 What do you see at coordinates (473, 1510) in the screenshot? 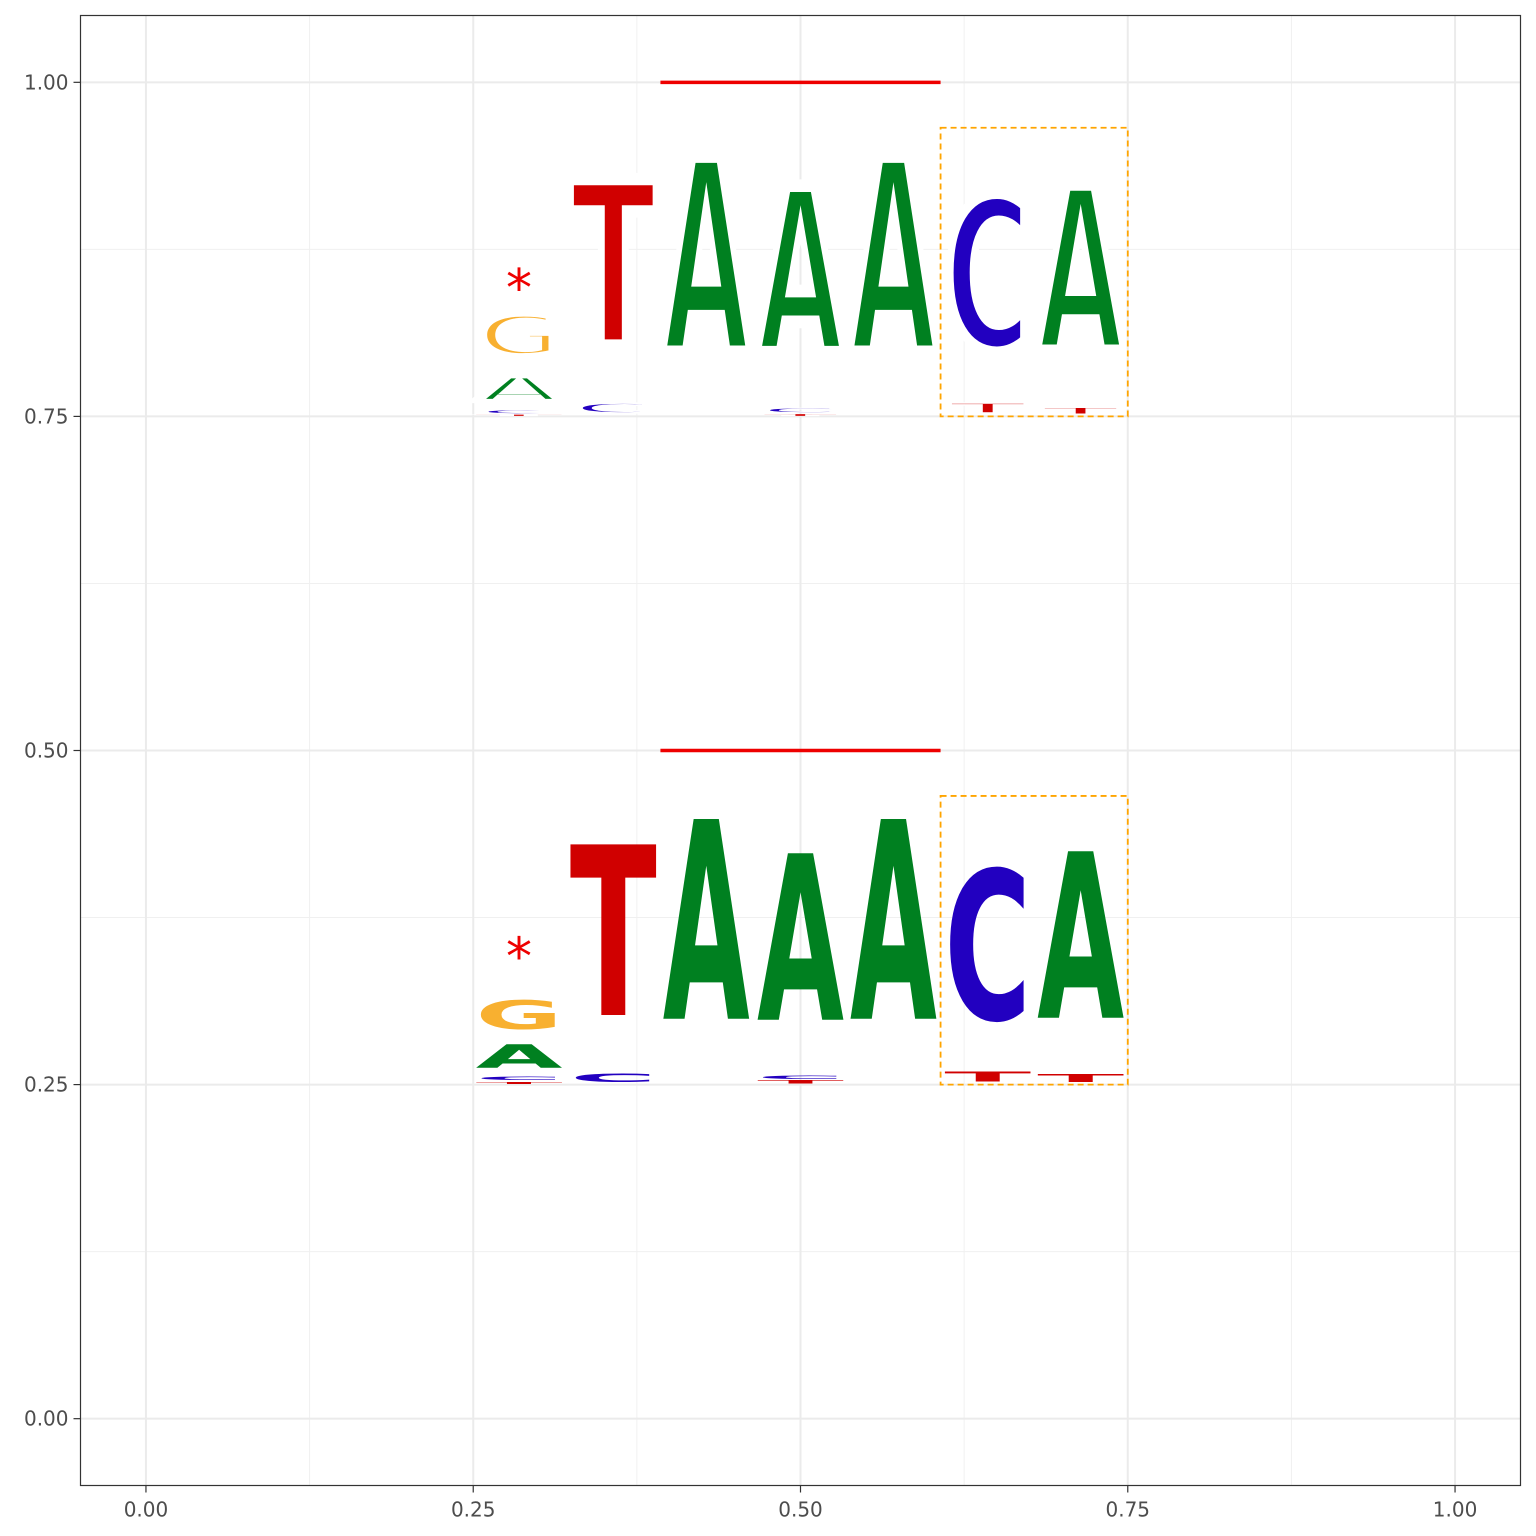
I see `x-tick-label: 0.25` at bounding box center [473, 1510].